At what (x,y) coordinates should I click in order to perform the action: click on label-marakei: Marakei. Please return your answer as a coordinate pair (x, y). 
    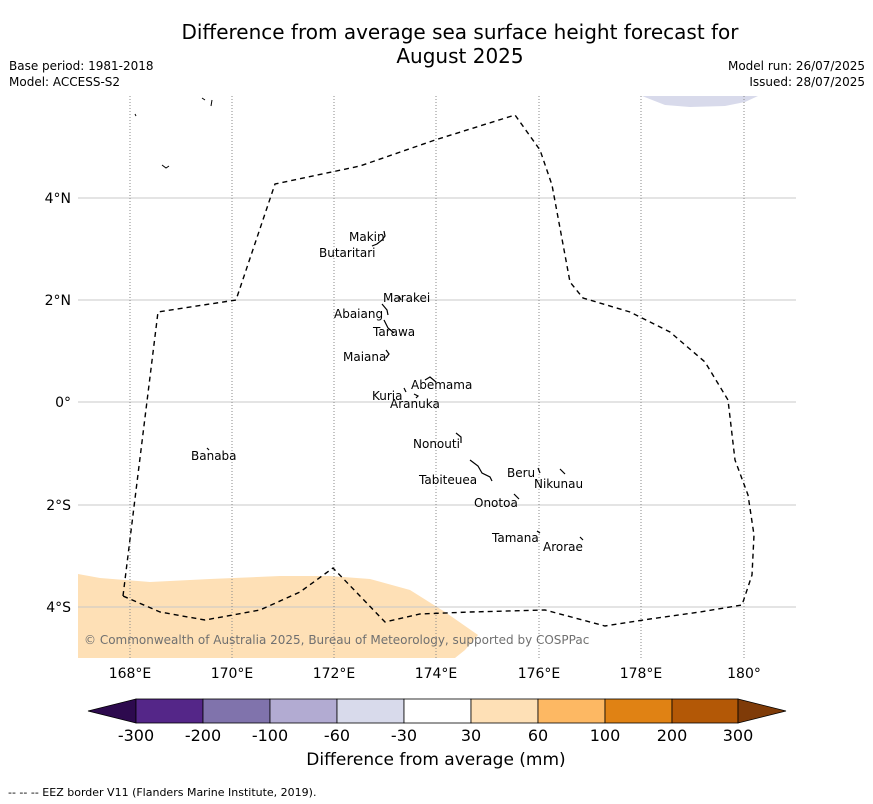
    Looking at the image, I should click on (406, 298).